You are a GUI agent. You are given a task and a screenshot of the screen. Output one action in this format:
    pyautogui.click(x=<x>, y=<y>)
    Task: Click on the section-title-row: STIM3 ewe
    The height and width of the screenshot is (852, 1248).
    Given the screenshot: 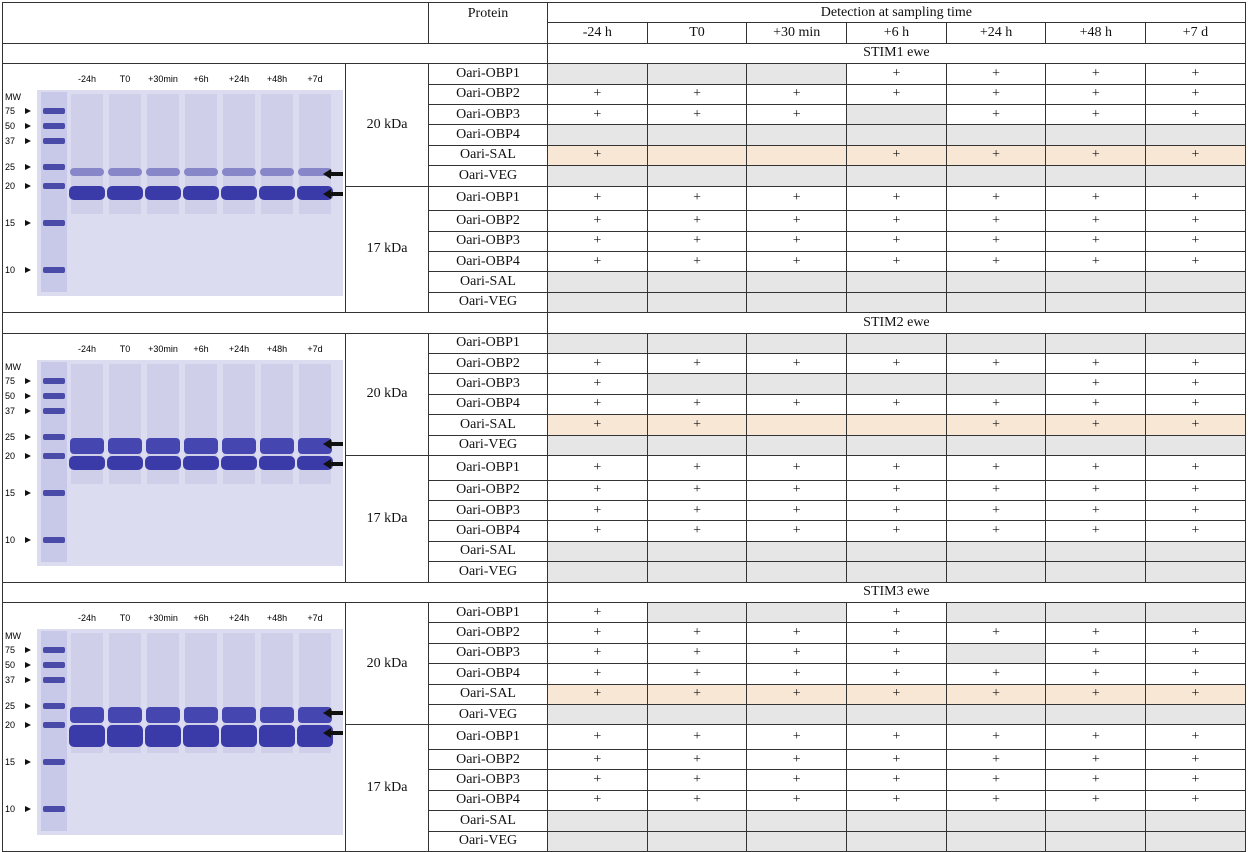 What is the action you would take?
    pyautogui.click(x=624, y=592)
    